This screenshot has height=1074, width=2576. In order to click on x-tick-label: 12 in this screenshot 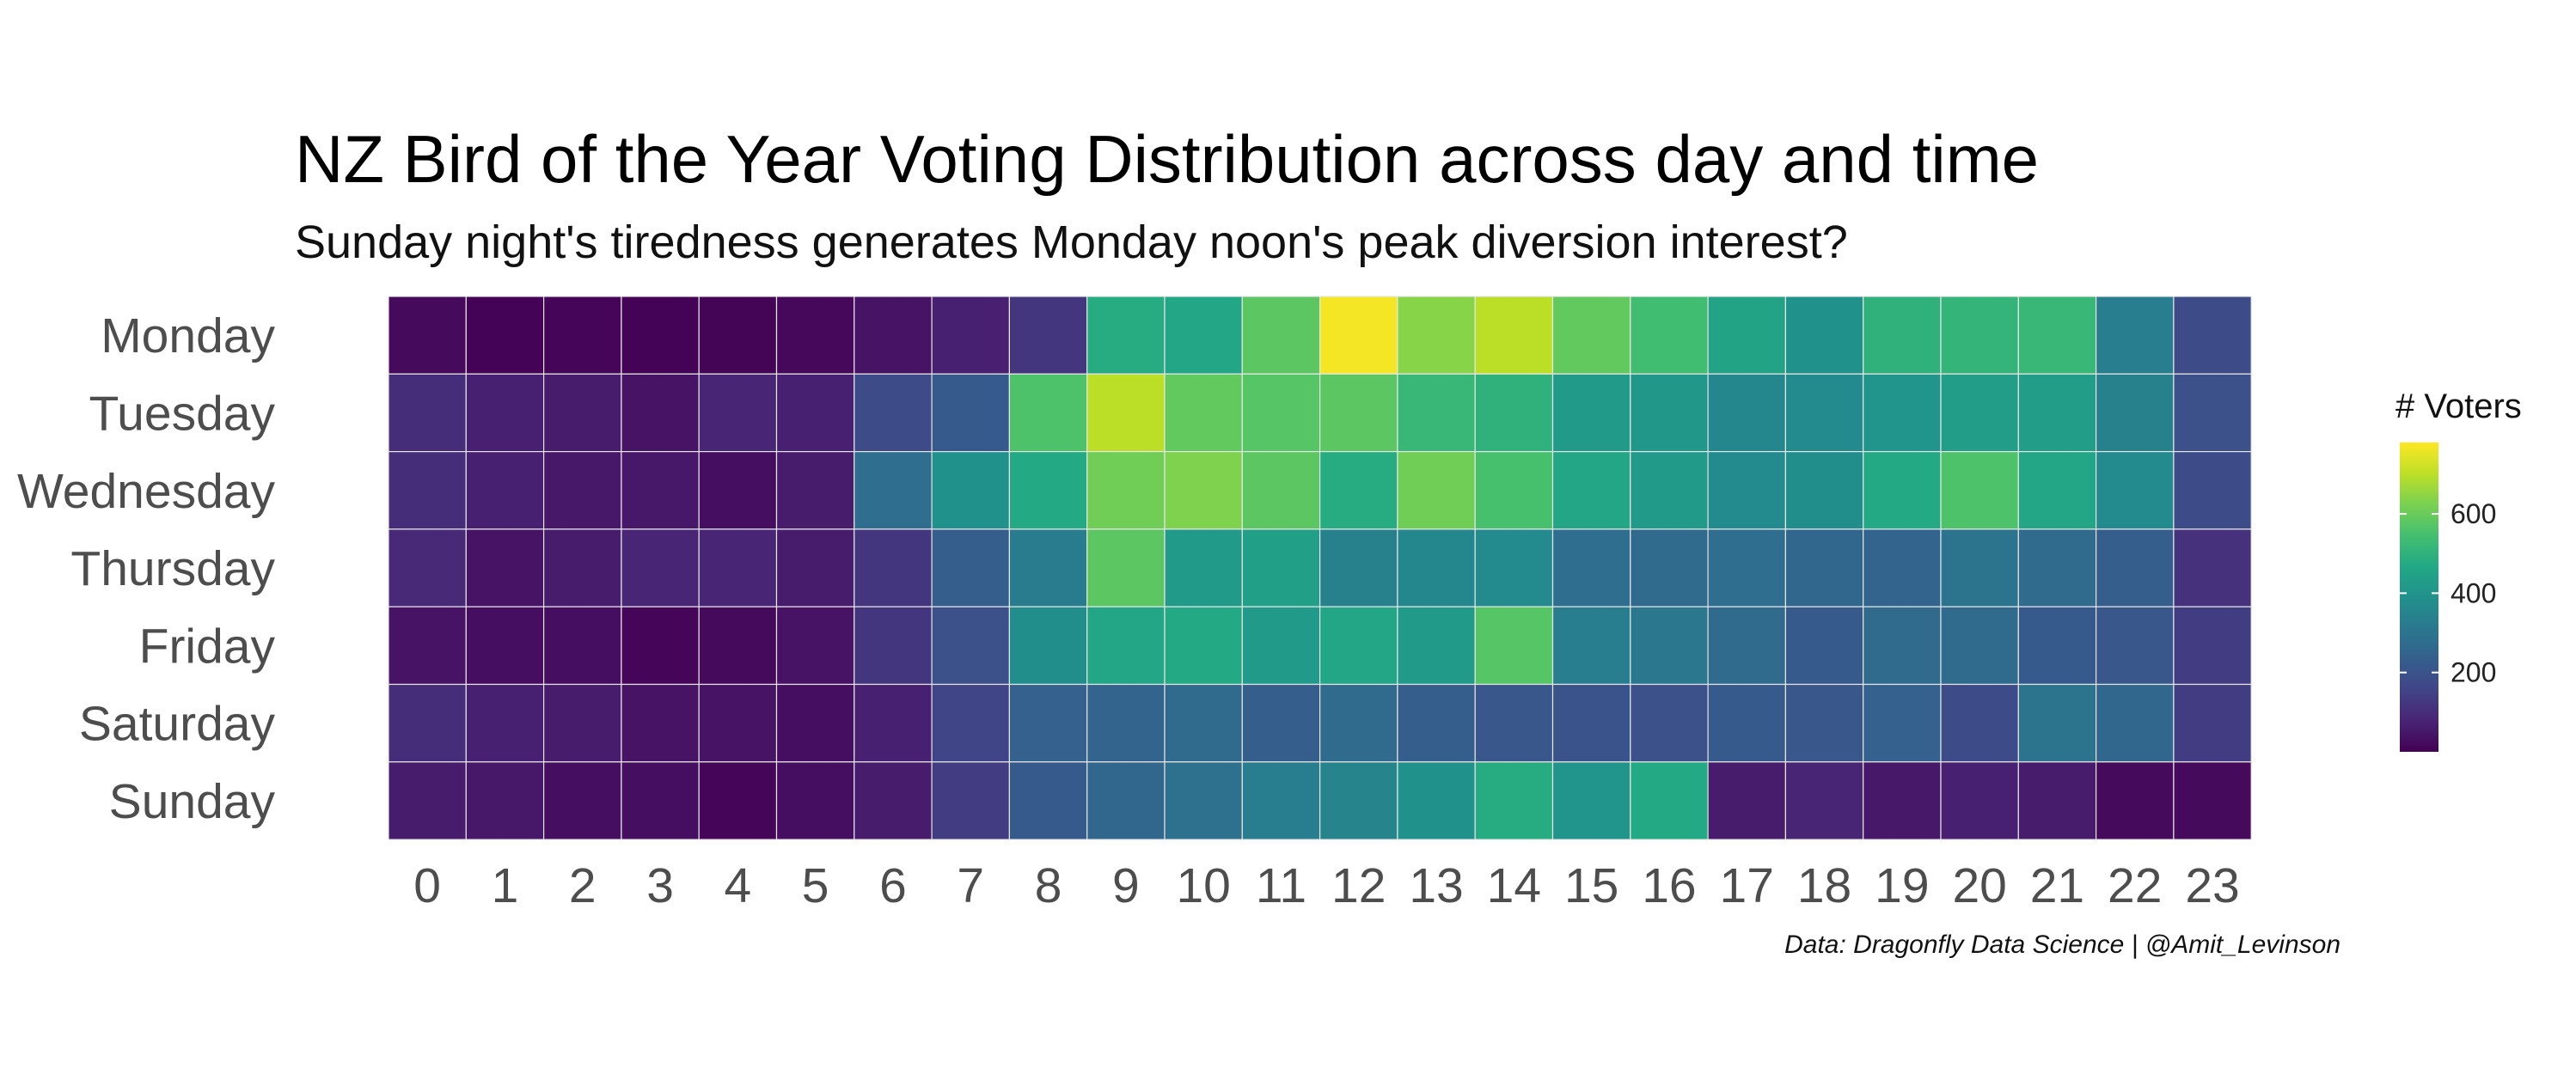, I will do `click(1358, 885)`.